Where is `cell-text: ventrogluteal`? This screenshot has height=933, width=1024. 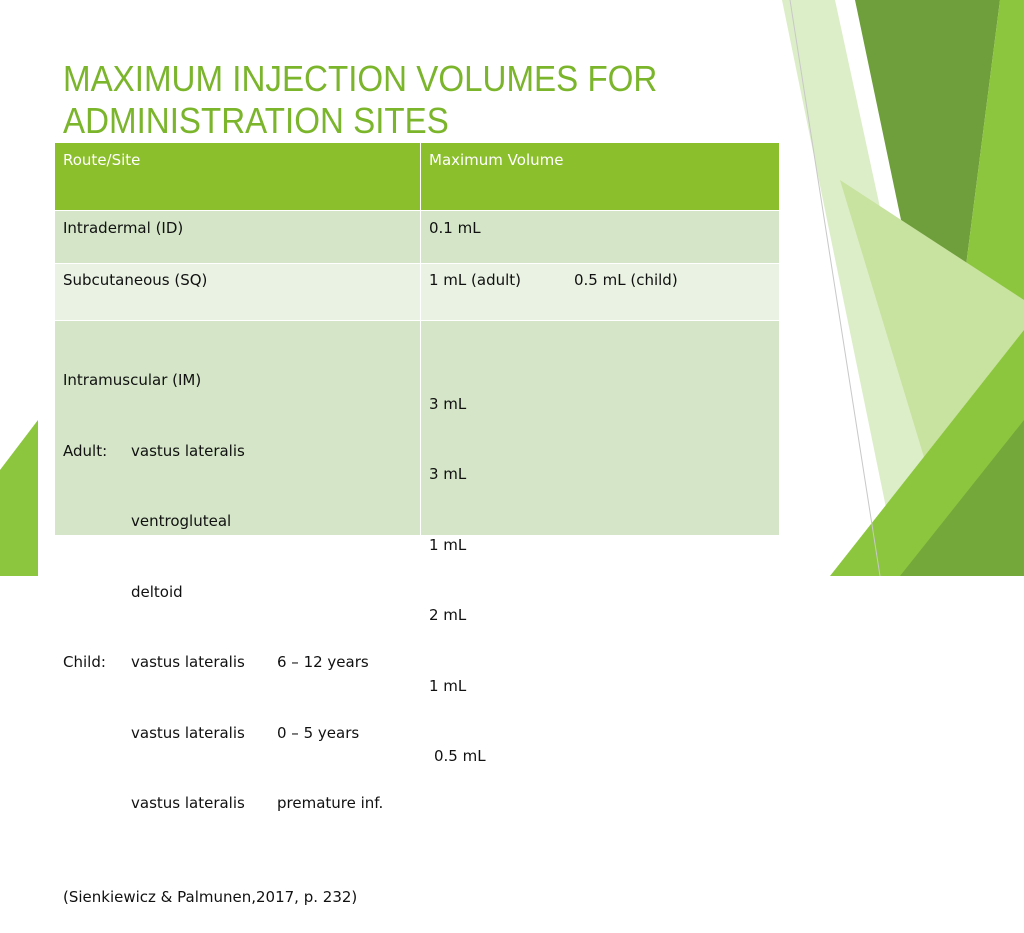
cell-text: ventrogluteal is located at coordinates (181, 521).